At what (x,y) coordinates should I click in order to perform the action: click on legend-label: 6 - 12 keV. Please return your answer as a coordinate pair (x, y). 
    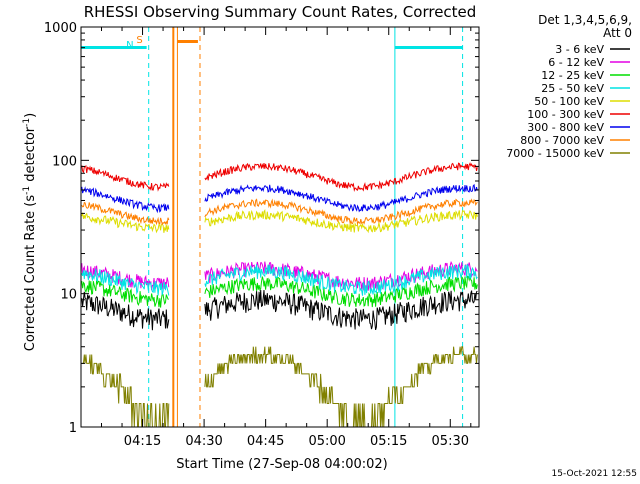
    Looking at the image, I should click on (576, 62).